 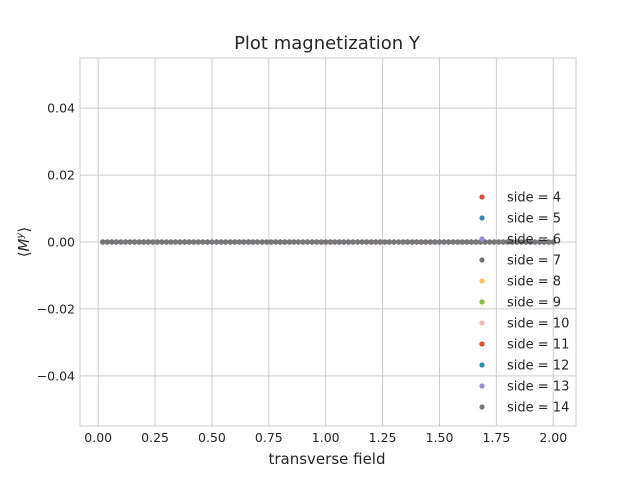 I want to click on legend-label: side = 12, so click(x=538, y=366).